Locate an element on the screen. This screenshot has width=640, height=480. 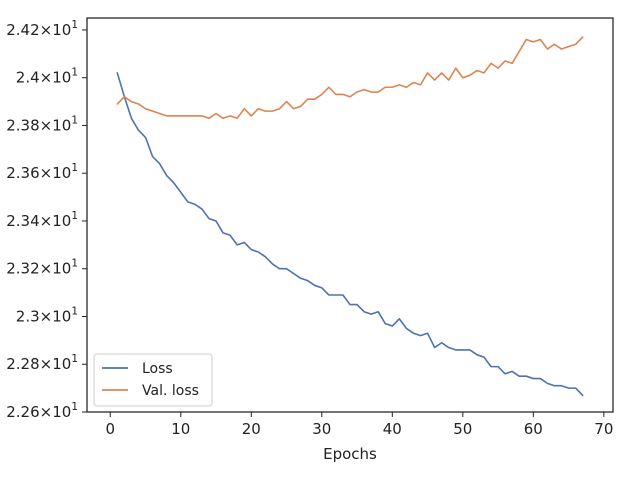
y-tick-label: 2.34×10¹ is located at coordinates (42, 220).